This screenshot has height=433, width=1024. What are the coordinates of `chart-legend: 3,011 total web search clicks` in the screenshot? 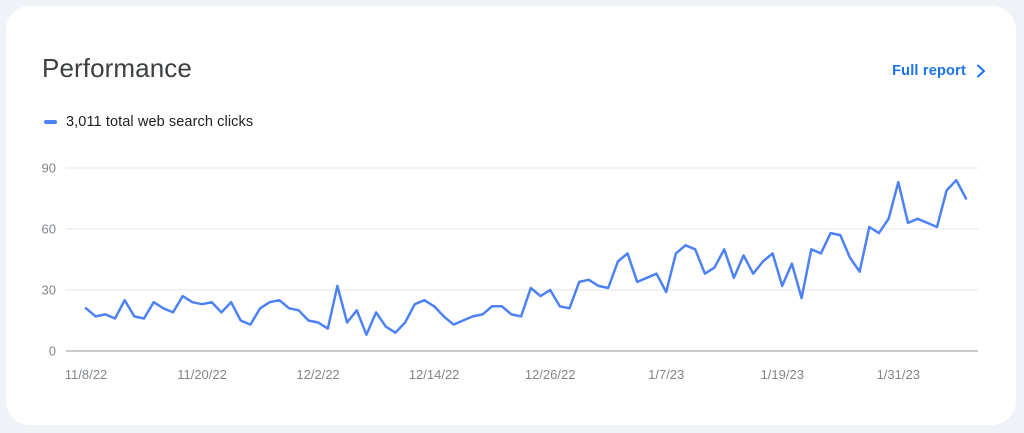 It's located at (148, 122).